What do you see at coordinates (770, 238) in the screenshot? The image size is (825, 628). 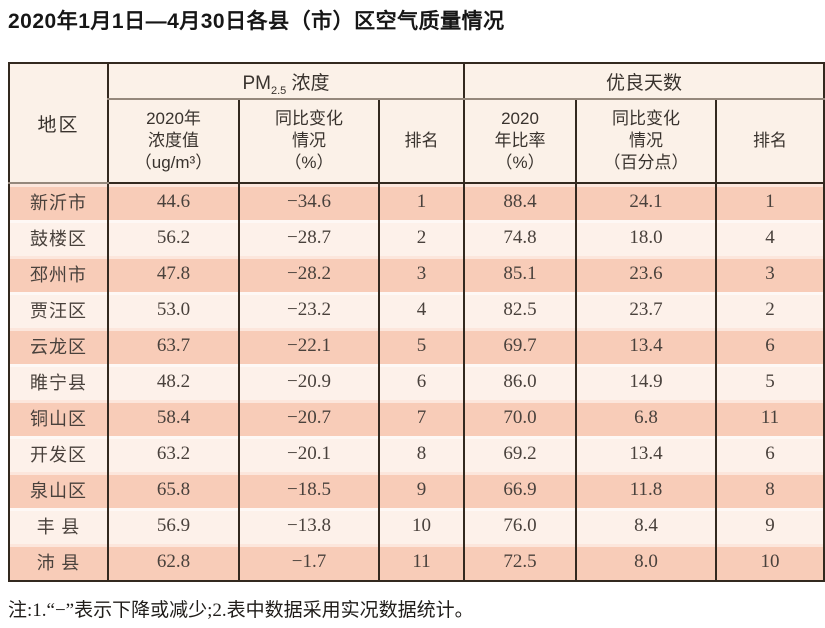 I see `good-rank-cell: 4` at bounding box center [770, 238].